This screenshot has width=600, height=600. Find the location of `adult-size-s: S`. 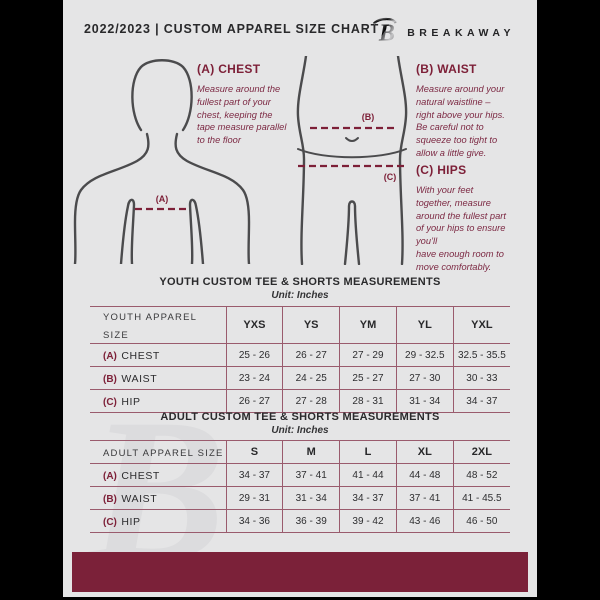

adult-size-s: S is located at coordinates (254, 452).